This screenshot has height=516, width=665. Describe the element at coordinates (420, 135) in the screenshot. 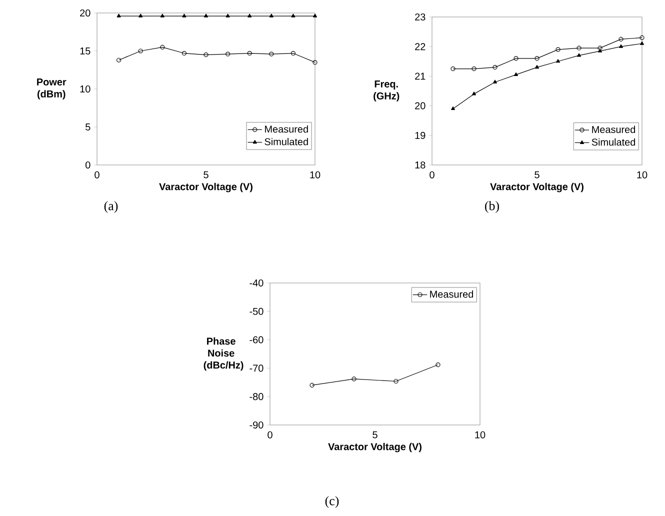

I see `y-tick-label: 19` at that location.